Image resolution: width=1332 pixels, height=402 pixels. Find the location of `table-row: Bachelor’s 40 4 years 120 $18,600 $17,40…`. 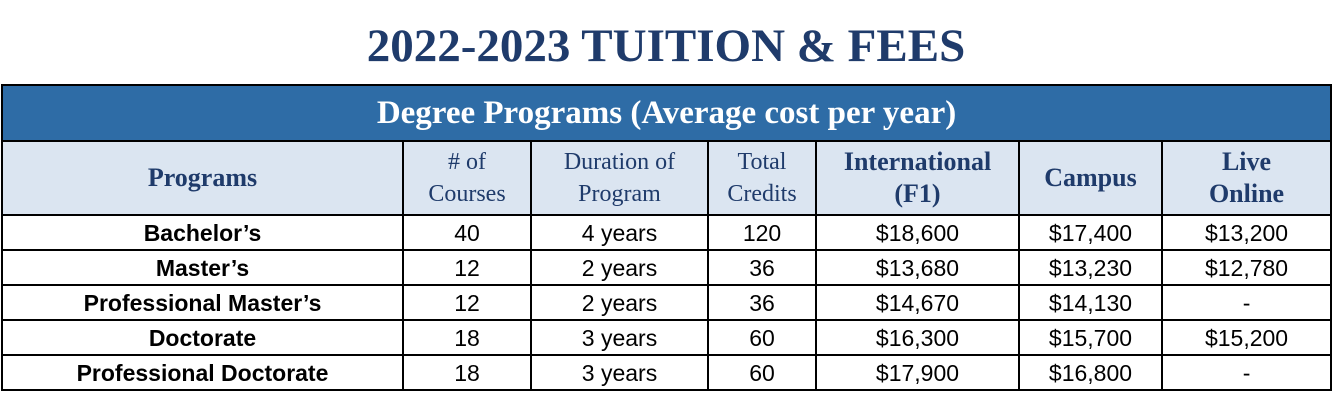

table-row: Bachelor’s 40 4 years 120 $18,600 $17,40… is located at coordinates (666, 232).